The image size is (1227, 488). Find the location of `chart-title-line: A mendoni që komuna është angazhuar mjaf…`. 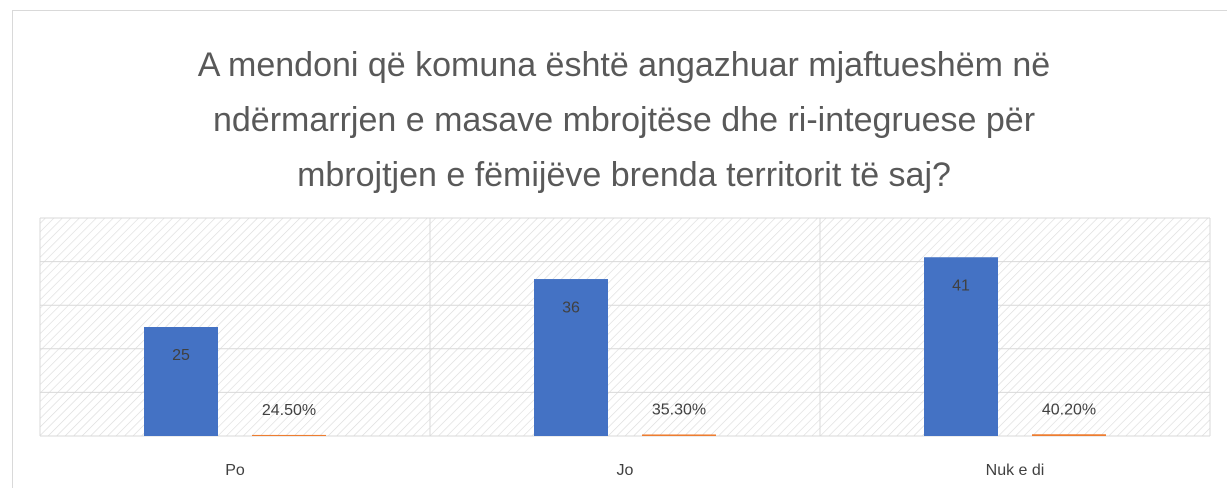

chart-title-line: A mendoni që komuna është angazhuar mjaf… is located at coordinates (624, 65).